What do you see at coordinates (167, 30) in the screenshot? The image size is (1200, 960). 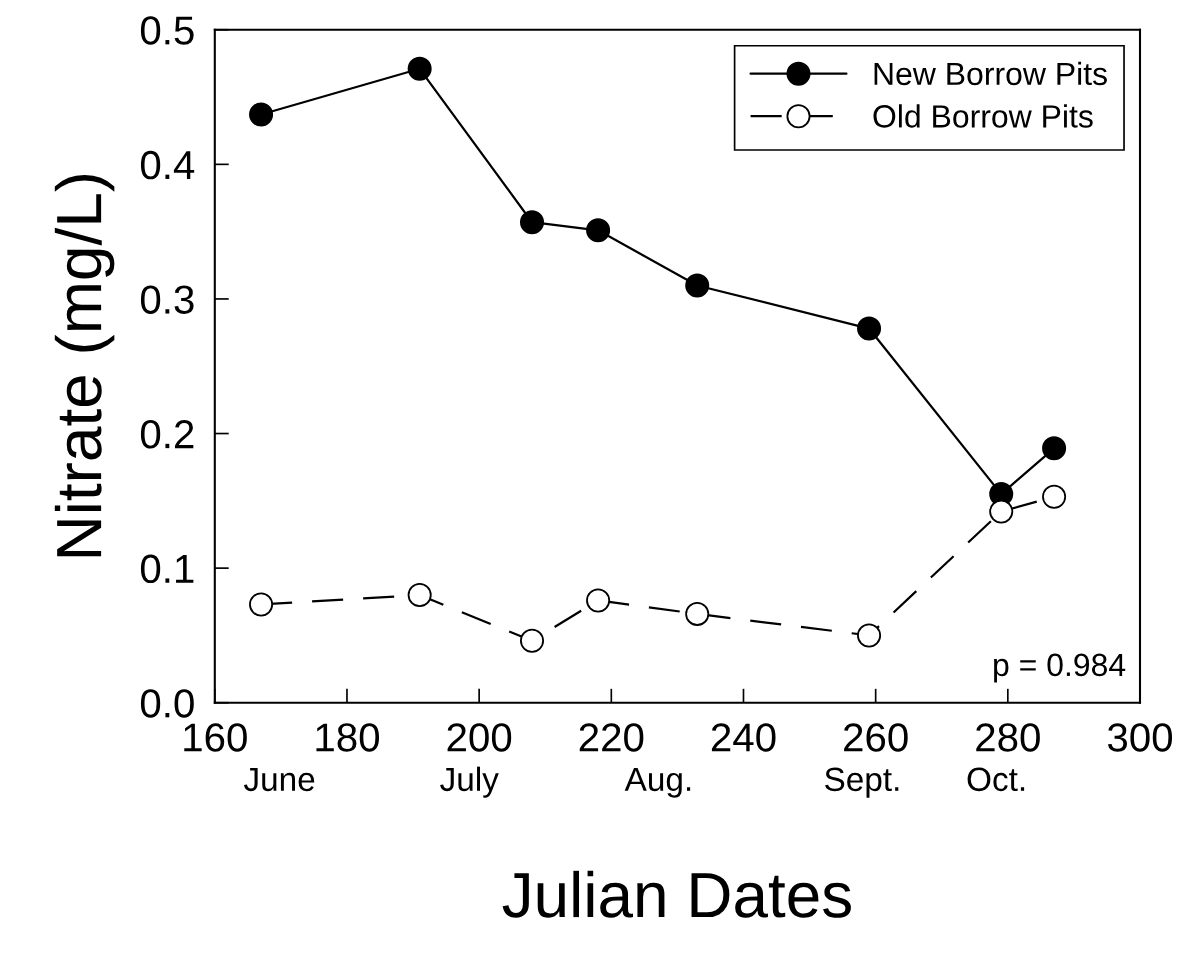 I see `y-tick-label: 0.5` at bounding box center [167, 30].